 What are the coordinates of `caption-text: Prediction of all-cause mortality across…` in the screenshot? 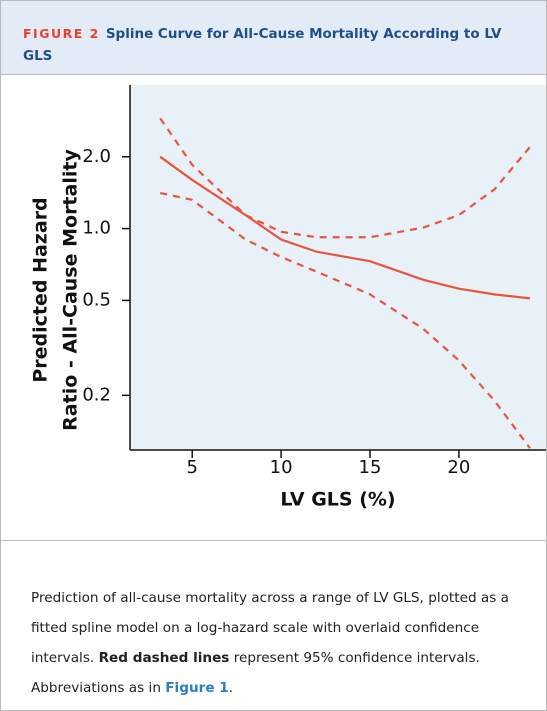 It's located at (270, 628).